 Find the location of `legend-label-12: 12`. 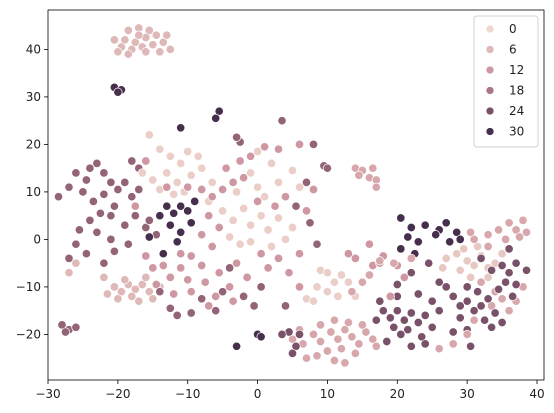

legend-label-12: 12 is located at coordinates (516, 70).